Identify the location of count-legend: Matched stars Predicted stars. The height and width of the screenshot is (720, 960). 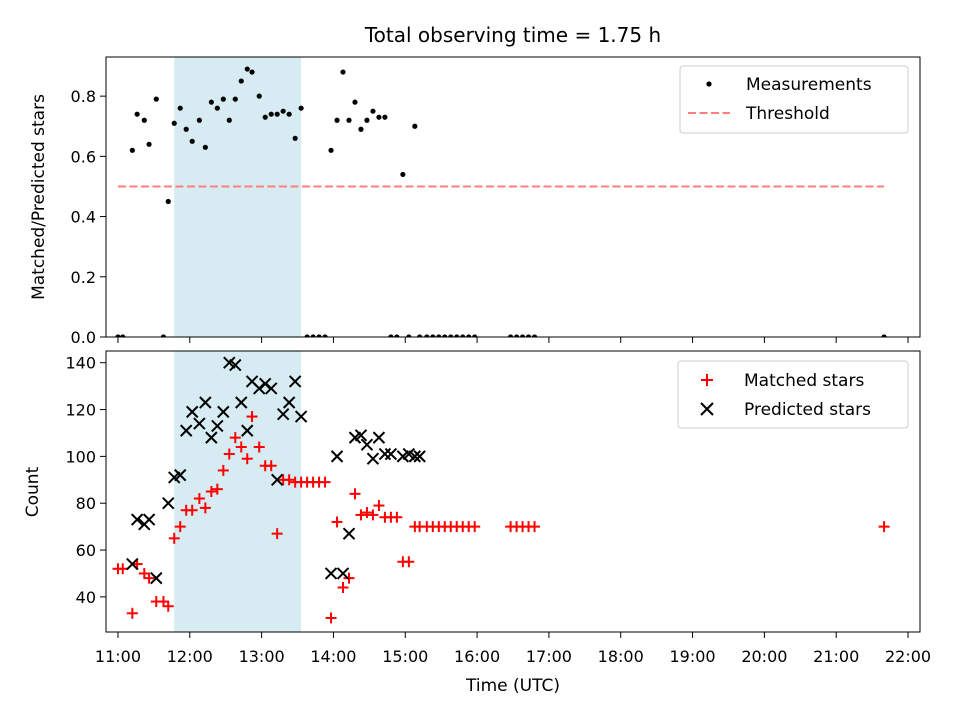
(793, 394).